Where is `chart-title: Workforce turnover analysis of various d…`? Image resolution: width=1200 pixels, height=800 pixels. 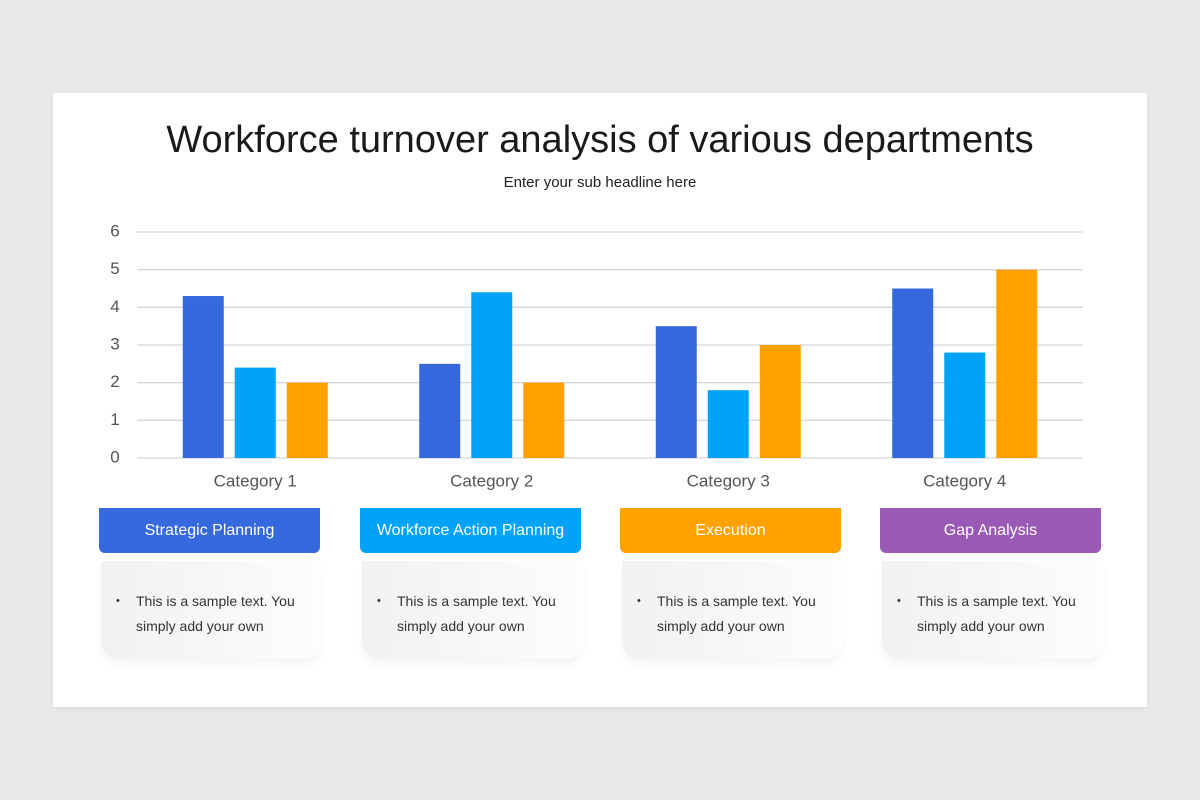 chart-title: Workforce turnover analysis of various d… is located at coordinates (599, 140).